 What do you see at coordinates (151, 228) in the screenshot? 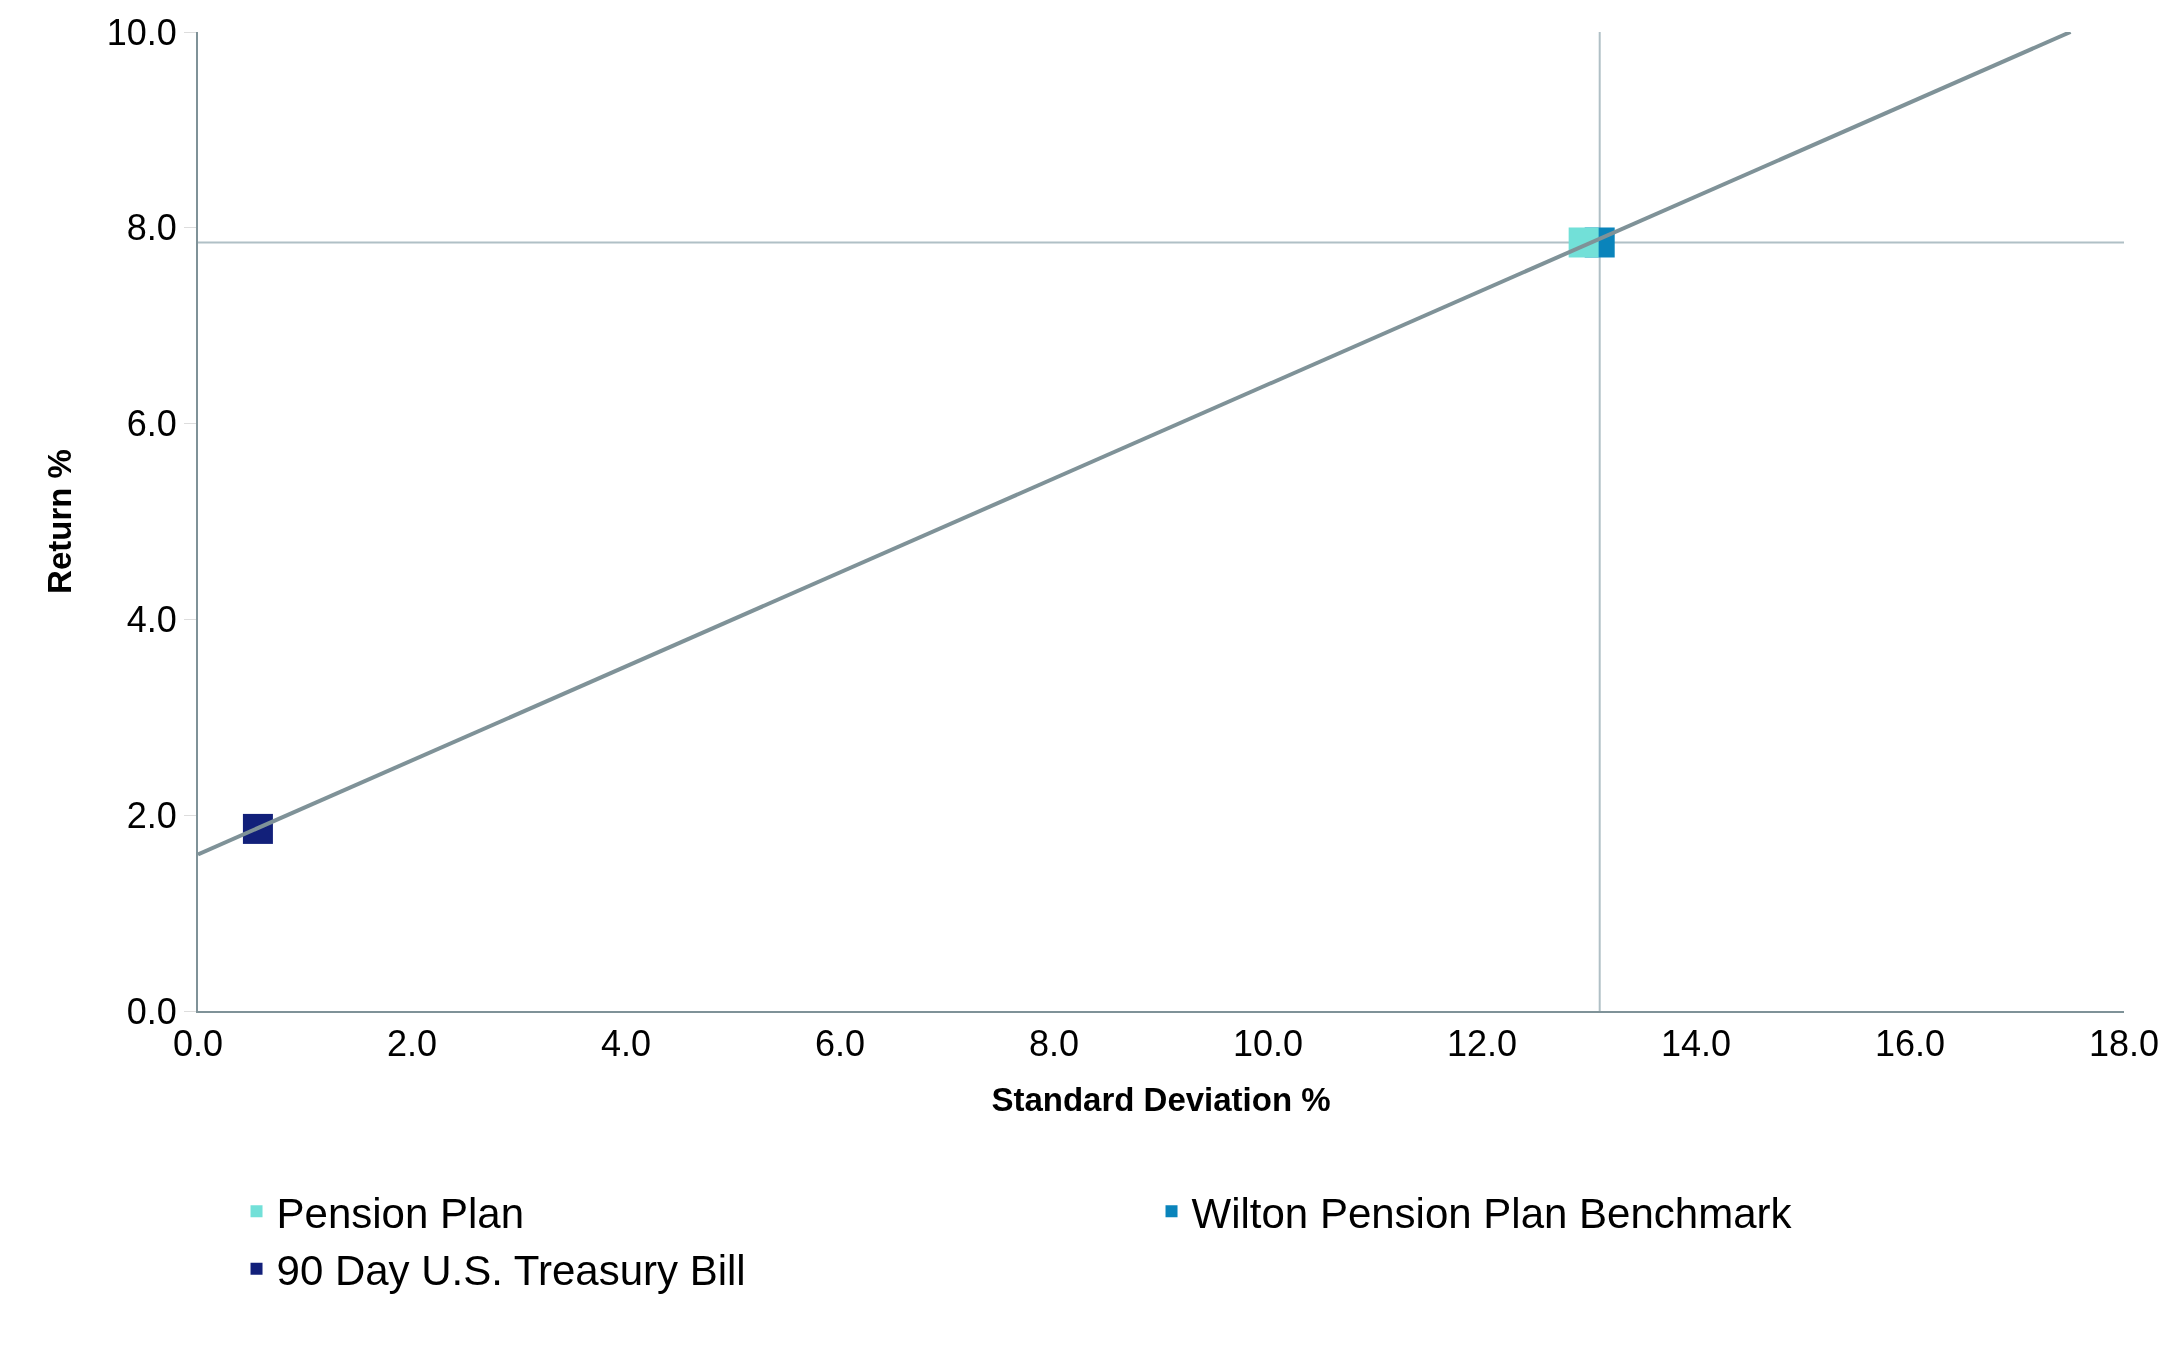
I see `y-tick-label: 8.0` at bounding box center [151, 228].